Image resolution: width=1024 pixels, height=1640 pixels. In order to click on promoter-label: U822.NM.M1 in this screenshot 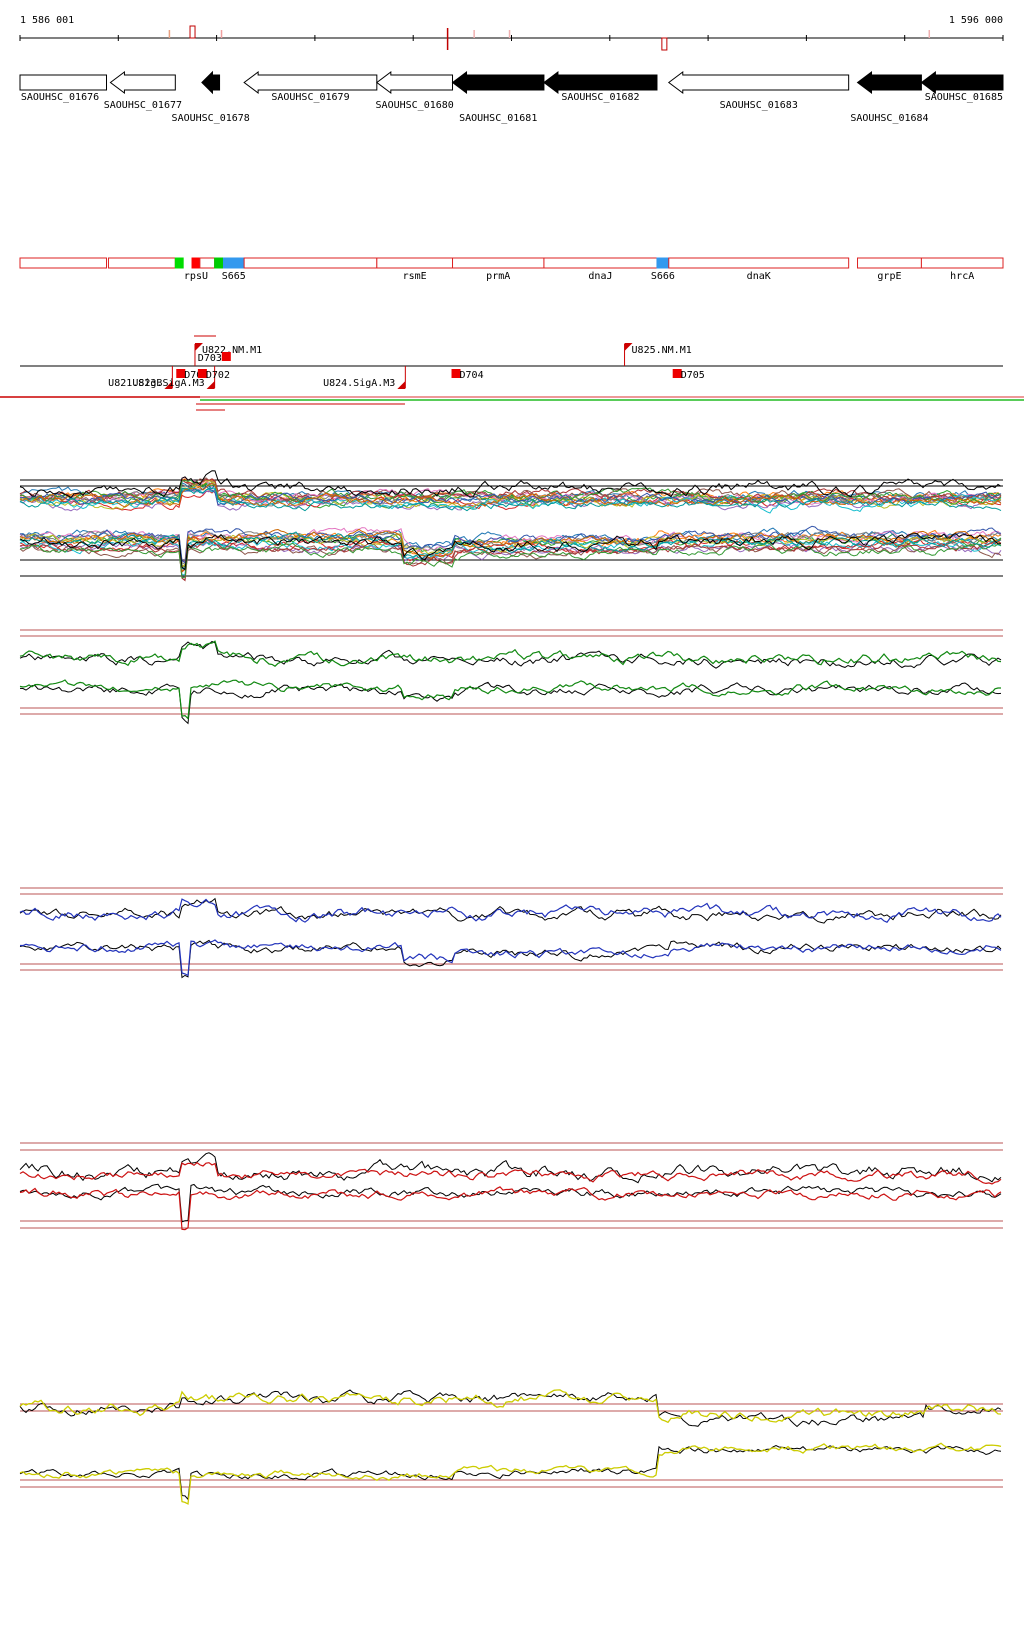, I will do `click(232, 350)`.